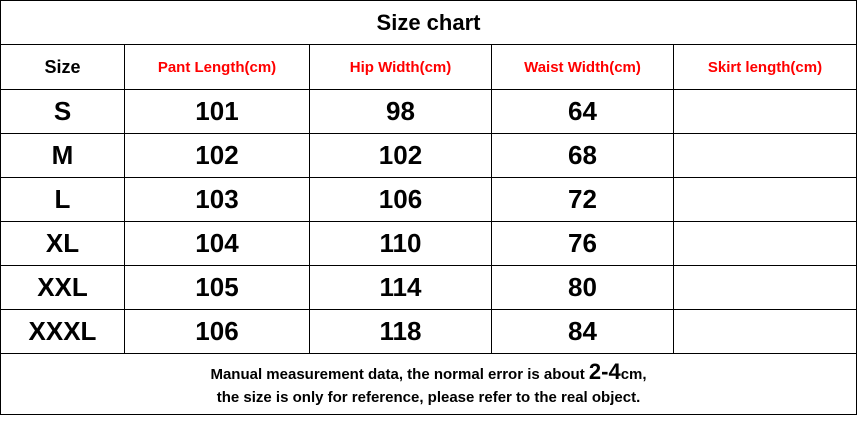  I want to click on cell-waist-width: 80, so click(582, 287).